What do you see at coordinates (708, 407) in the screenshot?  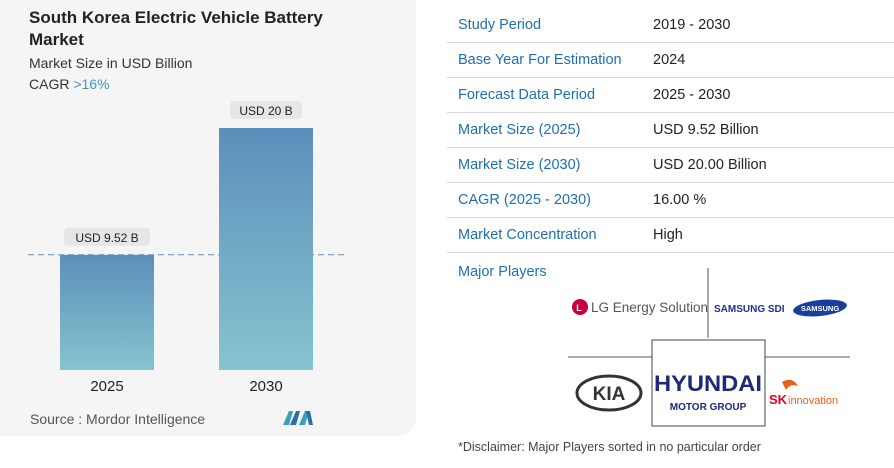 I see `hyundai-logo-sub: MOTOR GROUP` at bounding box center [708, 407].